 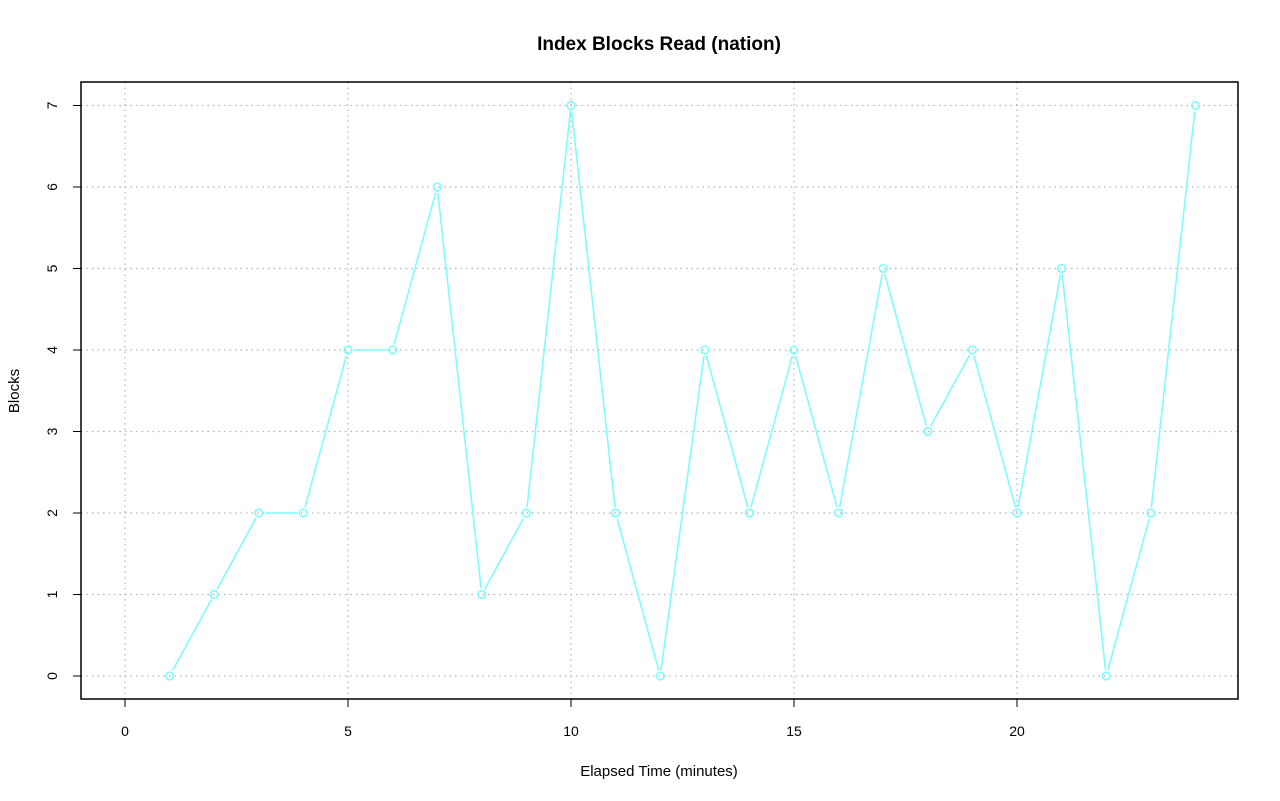 What do you see at coordinates (52, 676) in the screenshot?
I see `y-tick-label: 0` at bounding box center [52, 676].